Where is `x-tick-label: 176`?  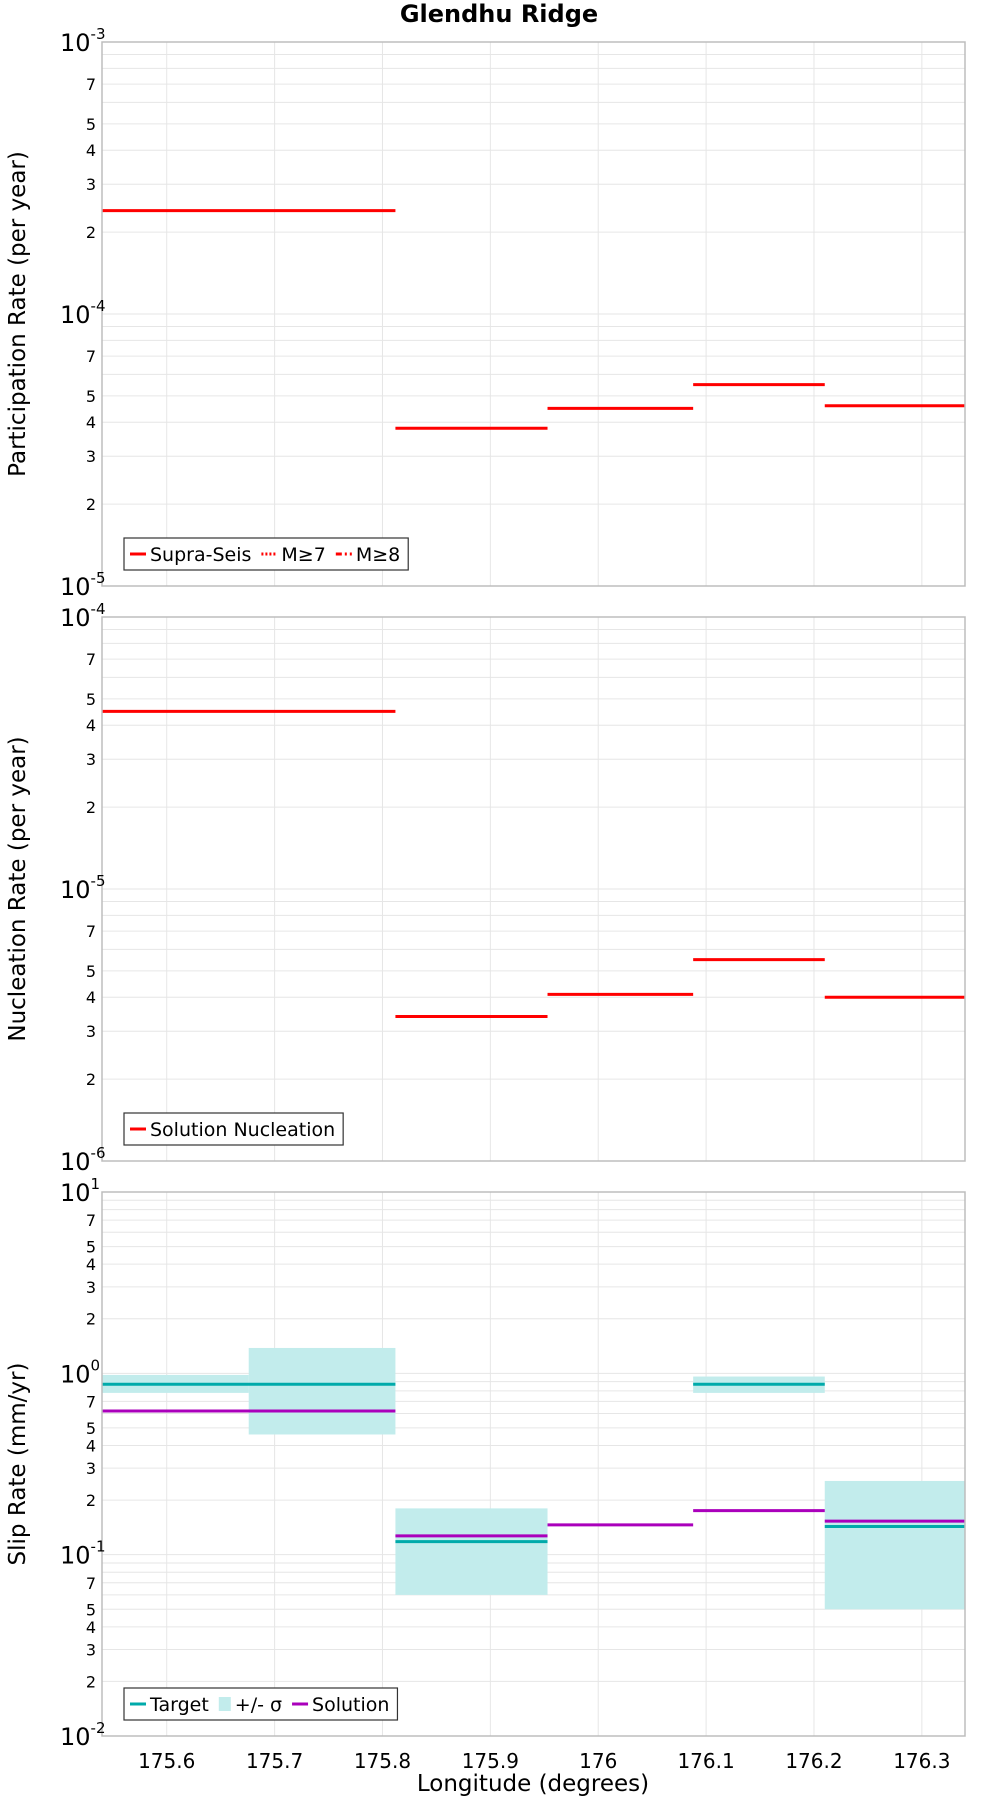 x-tick-label: 176 is located at coordinates (598, 1761).